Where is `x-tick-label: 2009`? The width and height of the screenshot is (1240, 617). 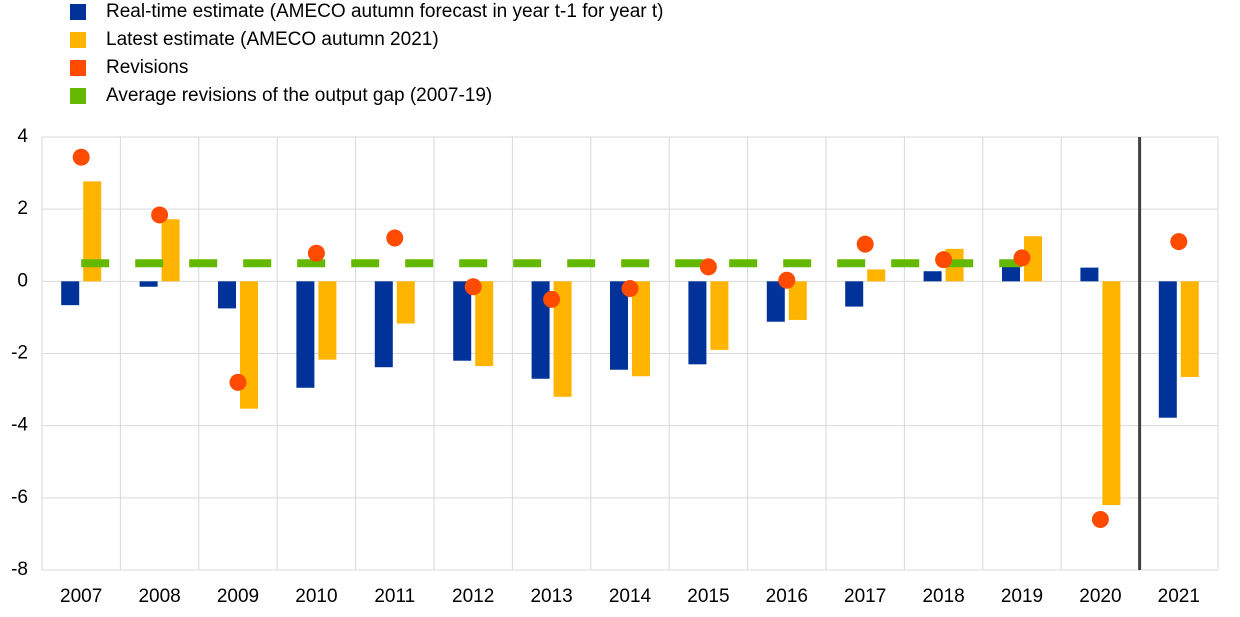 x-tick-label: 2009 is located at coordinates (238, 596).